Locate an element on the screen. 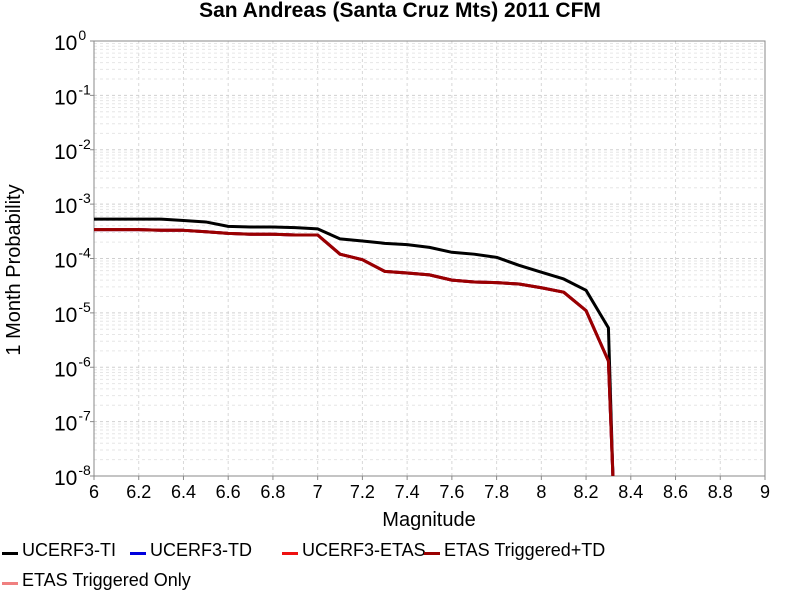 This screenshot has width=800, height=600. y-tick-label: 10⁻⁵ is located at coordinates (72, 313).